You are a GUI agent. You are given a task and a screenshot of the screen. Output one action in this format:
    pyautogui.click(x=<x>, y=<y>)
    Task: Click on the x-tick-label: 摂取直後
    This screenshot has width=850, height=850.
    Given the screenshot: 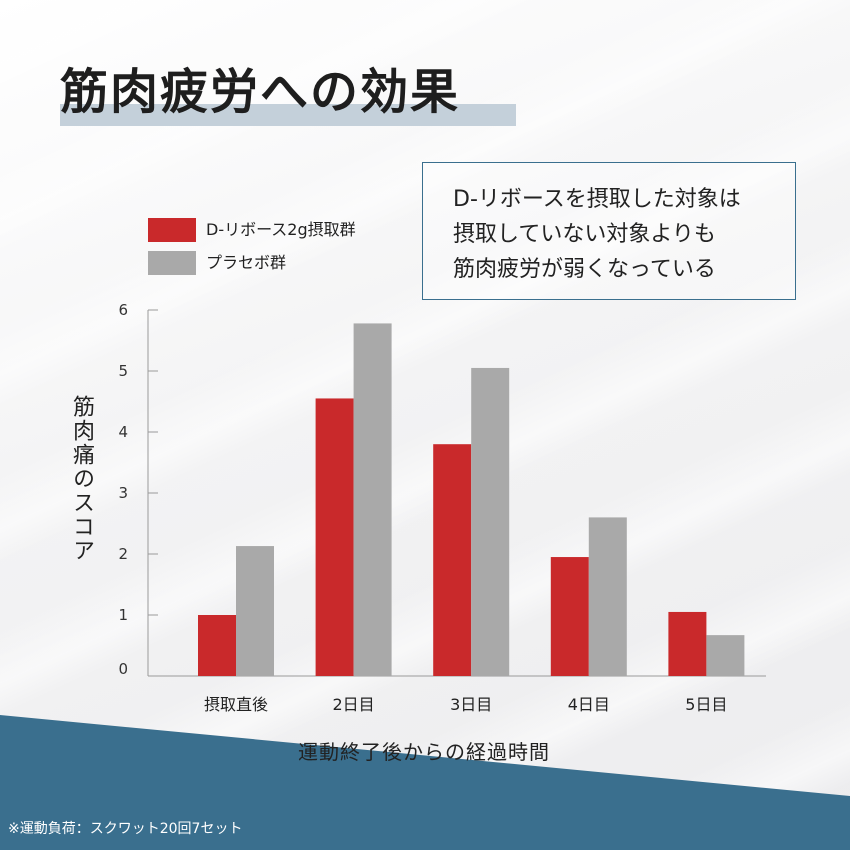 What is the action you would take?
    pyautogui.click(x=236, y=704)
    